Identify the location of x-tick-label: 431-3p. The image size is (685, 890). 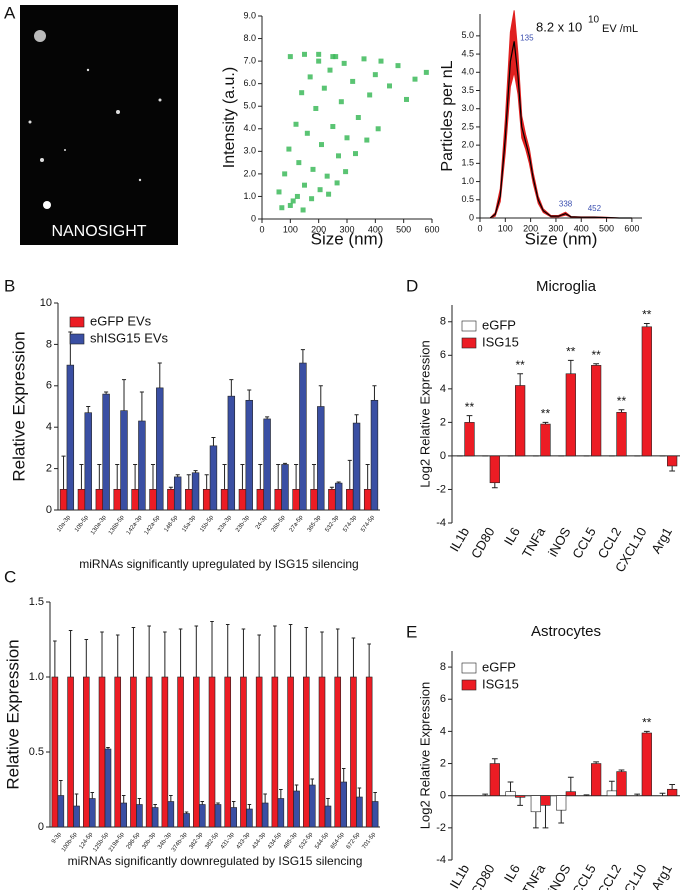
(228, 840).